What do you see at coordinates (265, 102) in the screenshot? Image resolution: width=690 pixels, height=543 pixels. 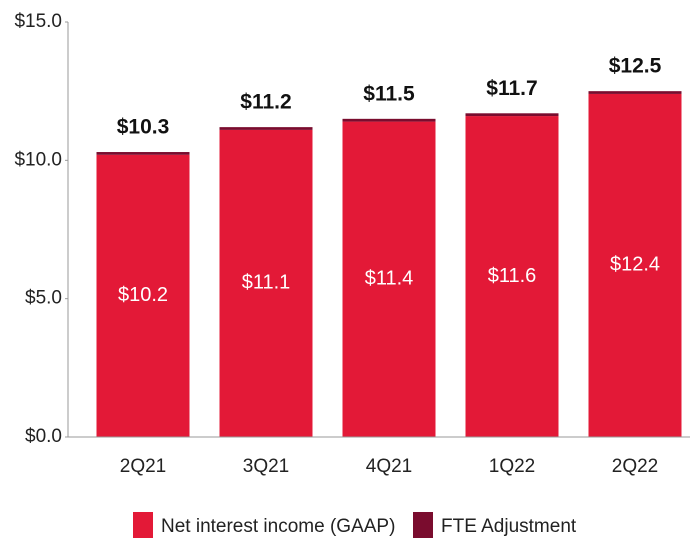 I see `total-label: $11.2` at bounding box center [265, 102].